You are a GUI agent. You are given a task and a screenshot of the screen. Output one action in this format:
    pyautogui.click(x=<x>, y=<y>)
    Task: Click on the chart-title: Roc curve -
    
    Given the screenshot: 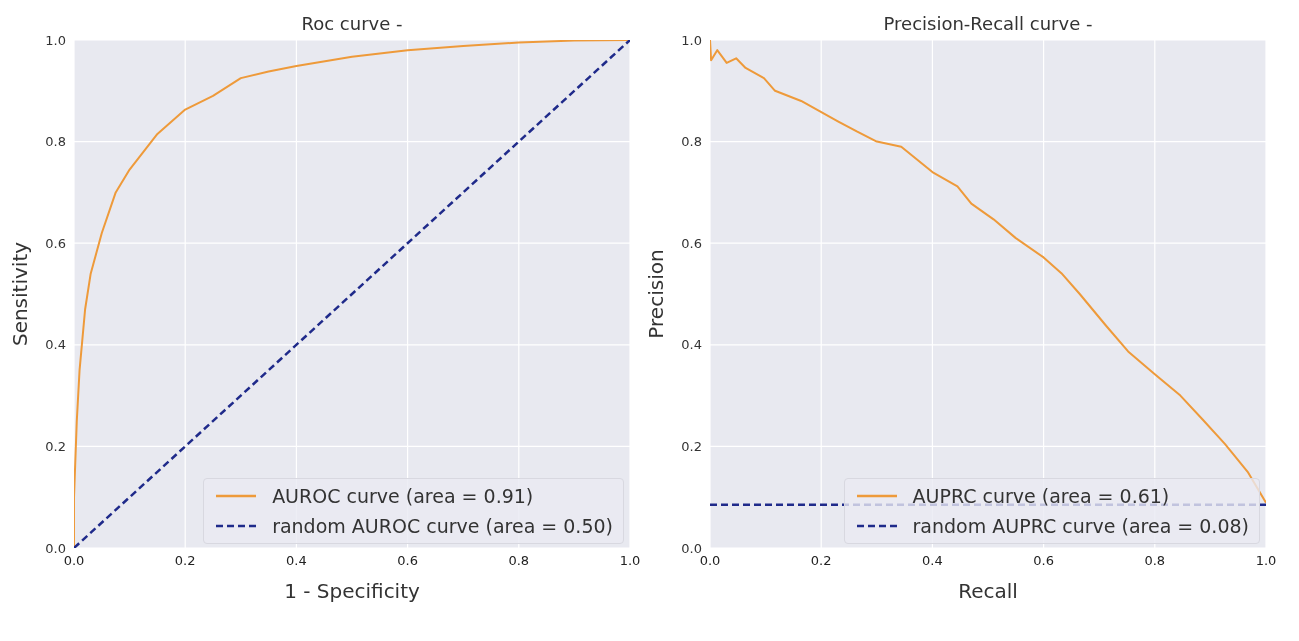 What is the action you would take?
    pyautogui.click(x=352, y=23)
    